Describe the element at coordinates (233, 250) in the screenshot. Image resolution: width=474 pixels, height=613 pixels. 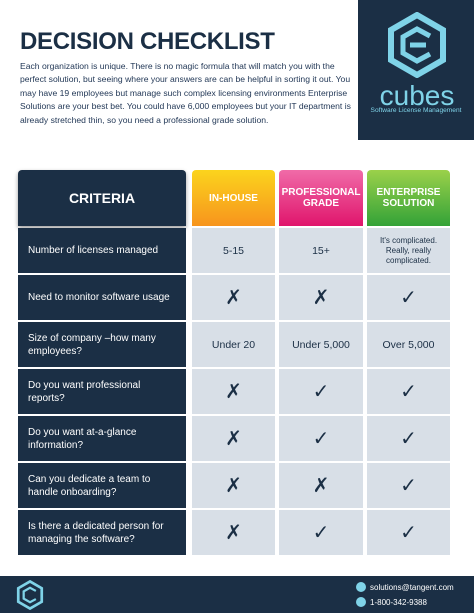
I see `value-cell: 5-15` at that location.